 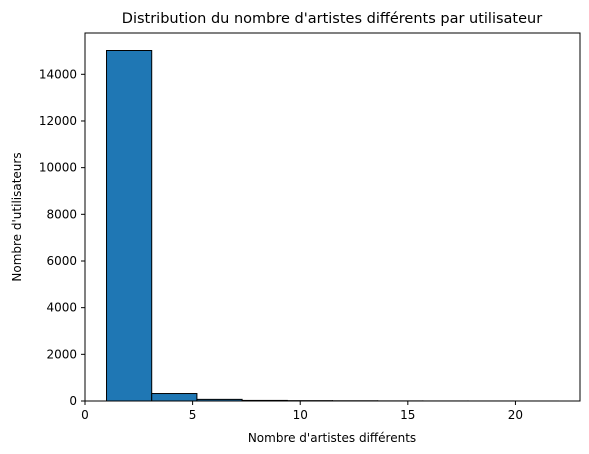 What do you see at coordinates (193, 415) in the screenshot?
I see `x-tick-label: 5` at bounding box center [193, 415].